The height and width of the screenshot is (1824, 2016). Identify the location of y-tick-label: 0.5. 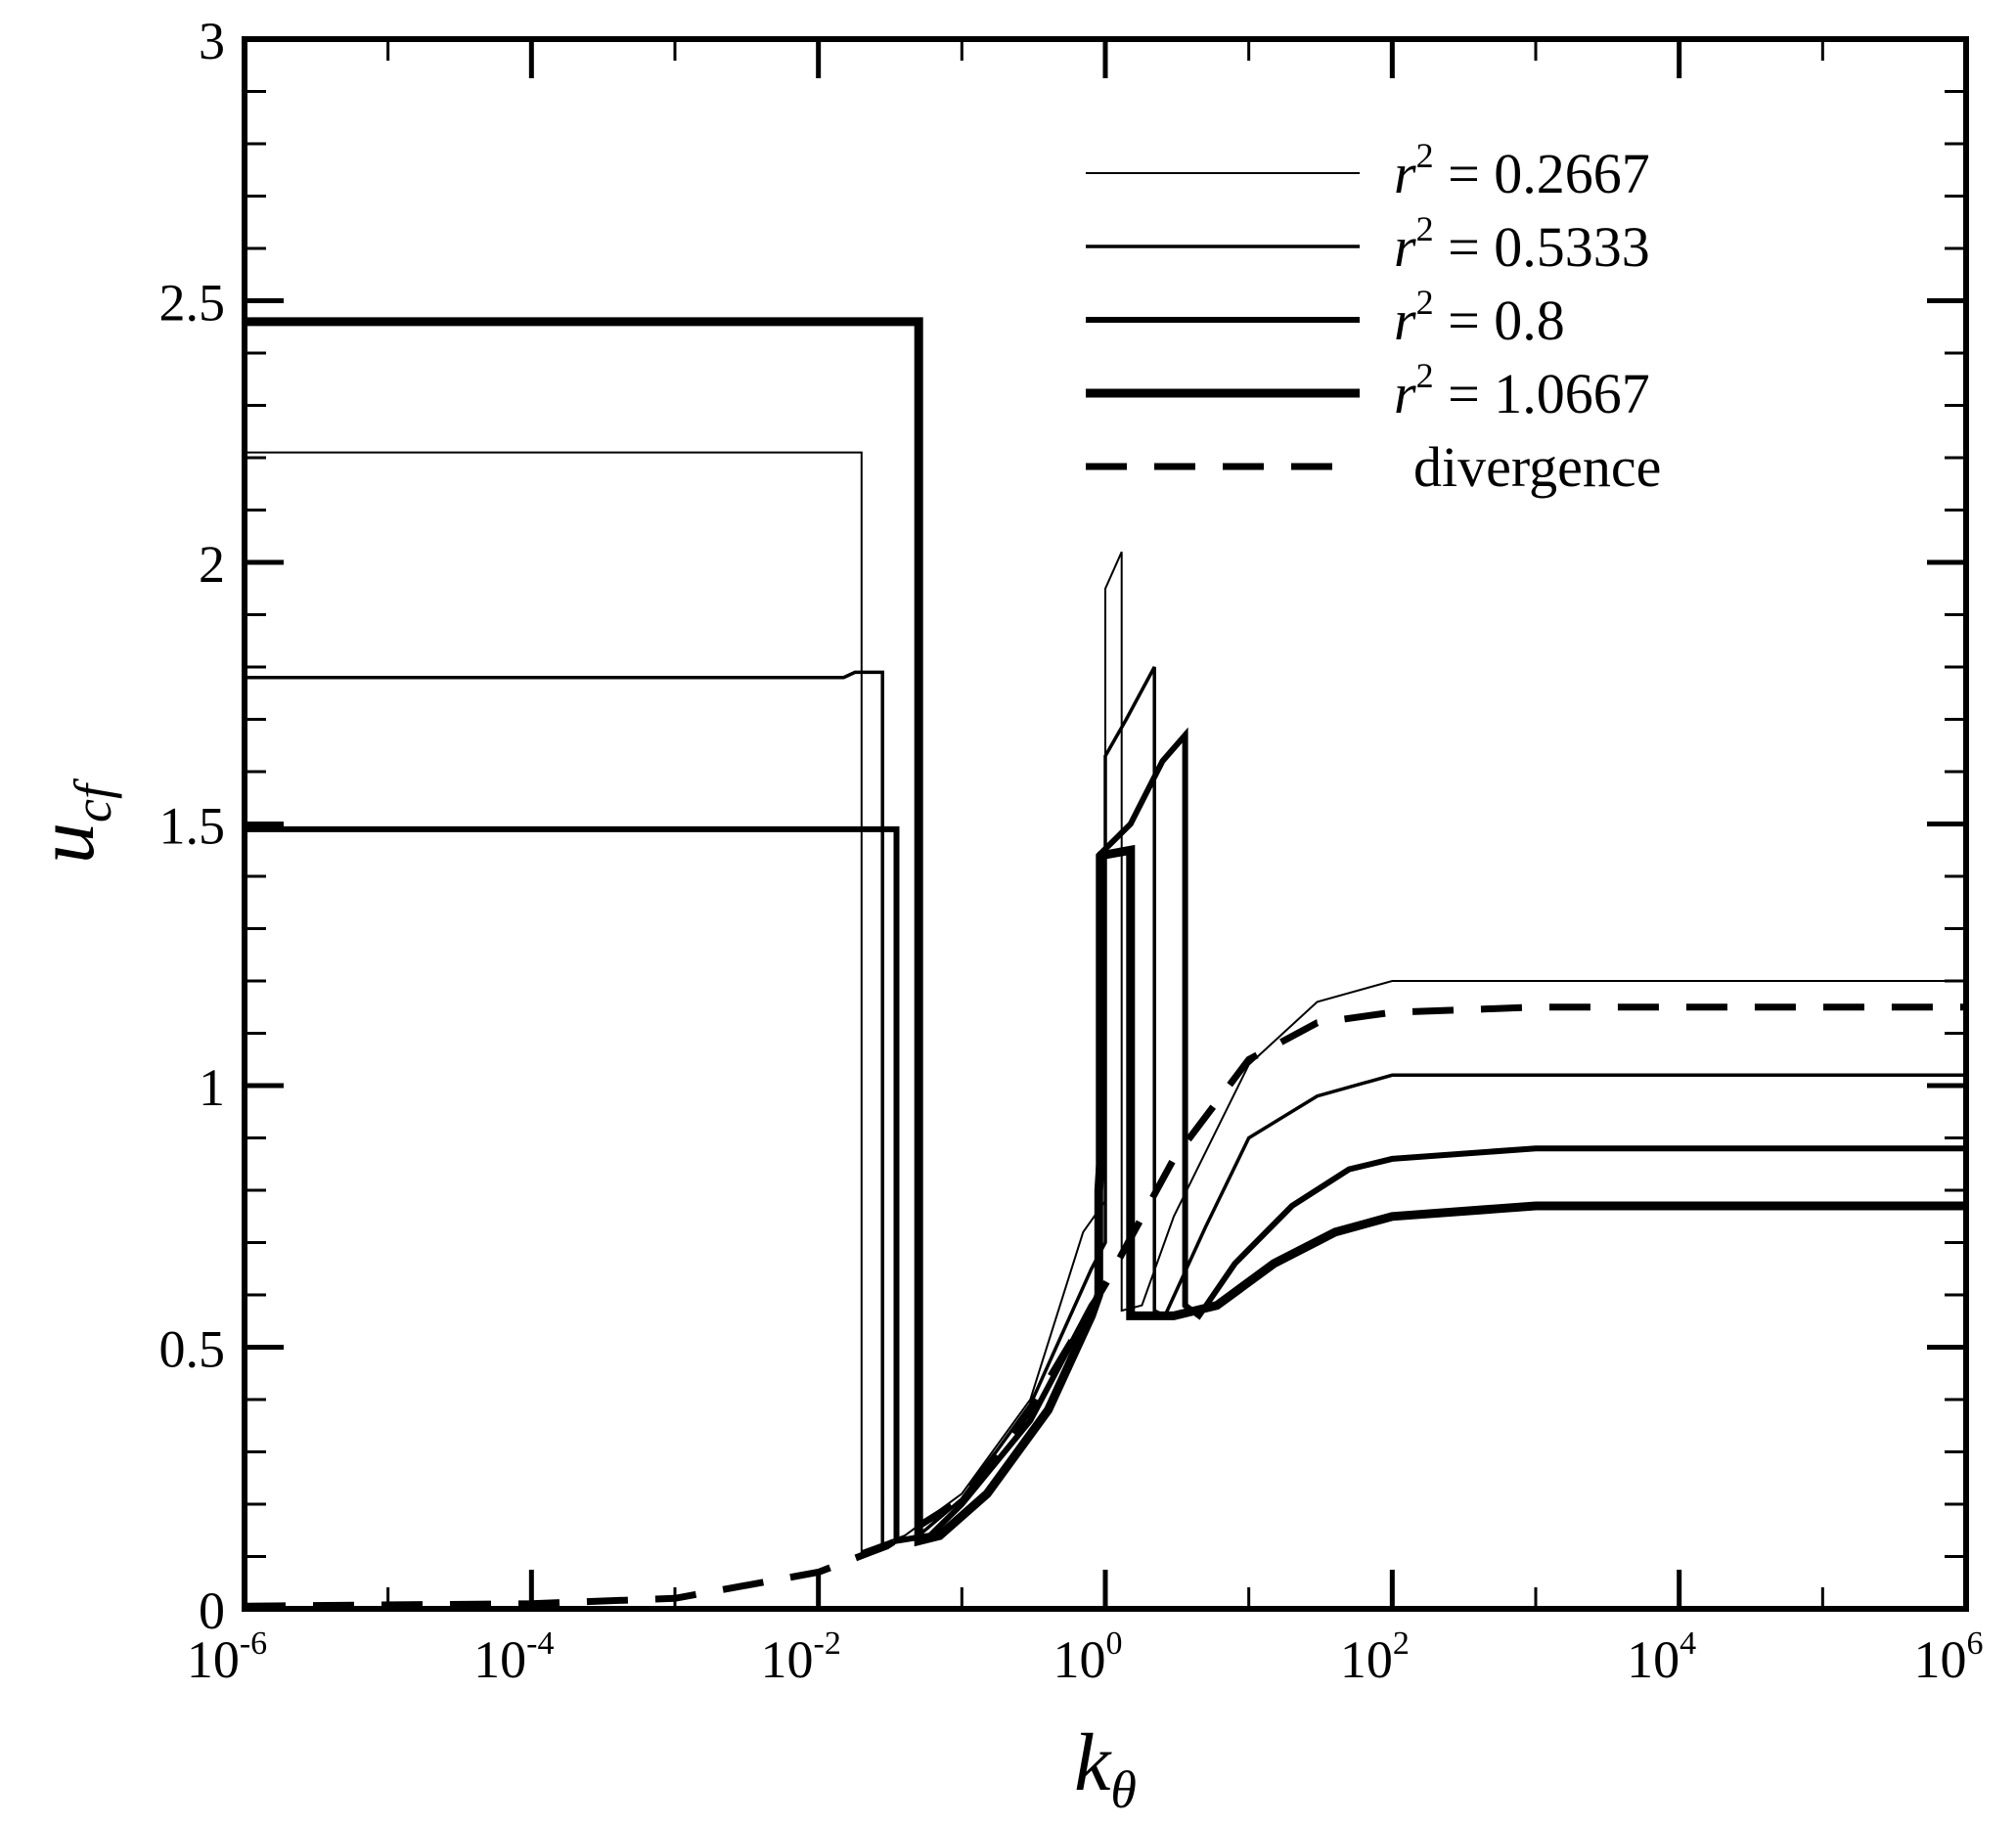
(192, 1349).